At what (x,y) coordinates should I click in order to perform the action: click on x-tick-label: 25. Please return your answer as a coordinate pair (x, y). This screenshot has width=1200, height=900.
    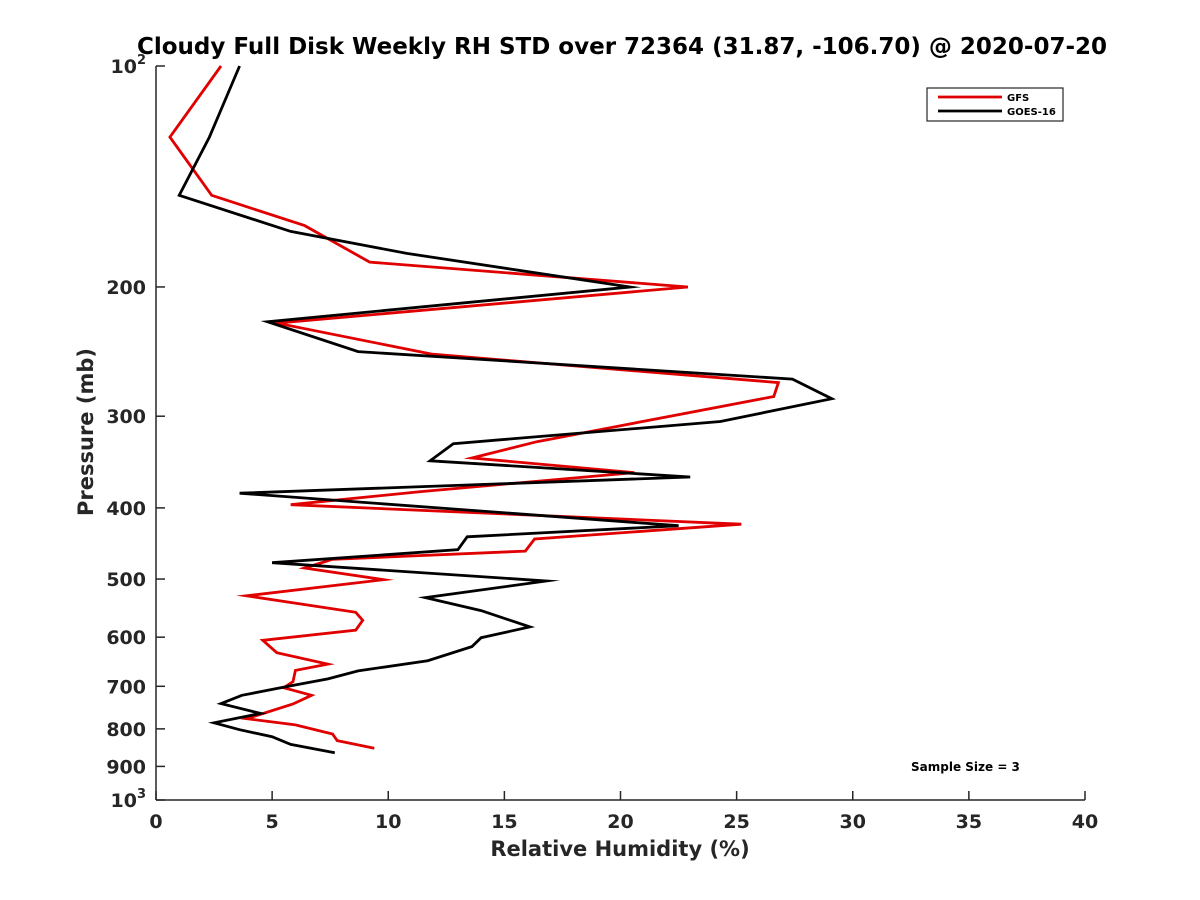
    Looking at the image, I should click on (736, 822).